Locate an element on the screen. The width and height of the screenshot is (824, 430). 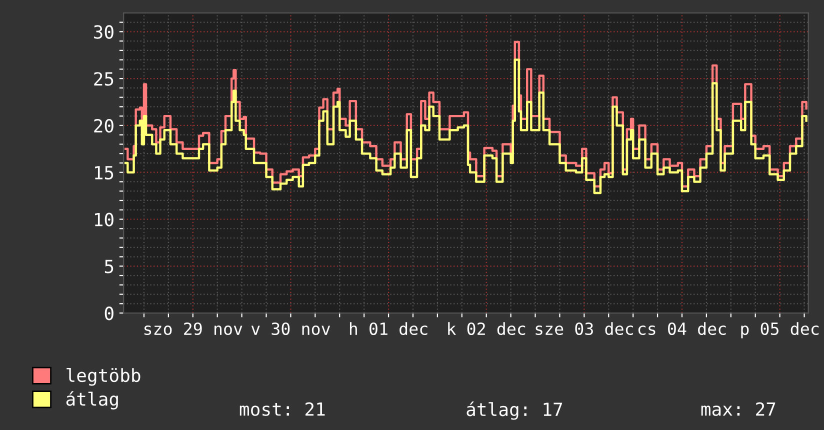
x-tick-label: k 02 dec is located at coordinates (487, 329).